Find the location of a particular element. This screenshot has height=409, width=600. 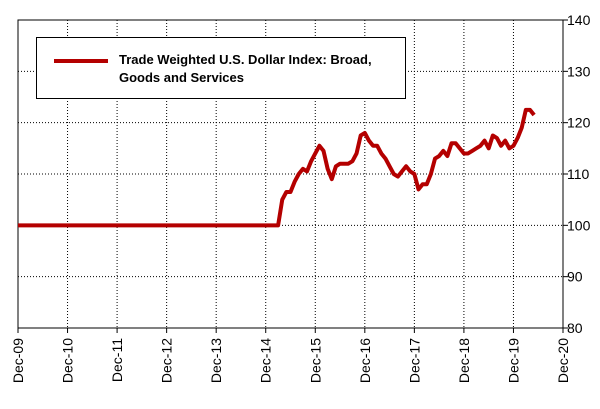

x-tick-label: Dec-11 is located at coordinates (117, 360).